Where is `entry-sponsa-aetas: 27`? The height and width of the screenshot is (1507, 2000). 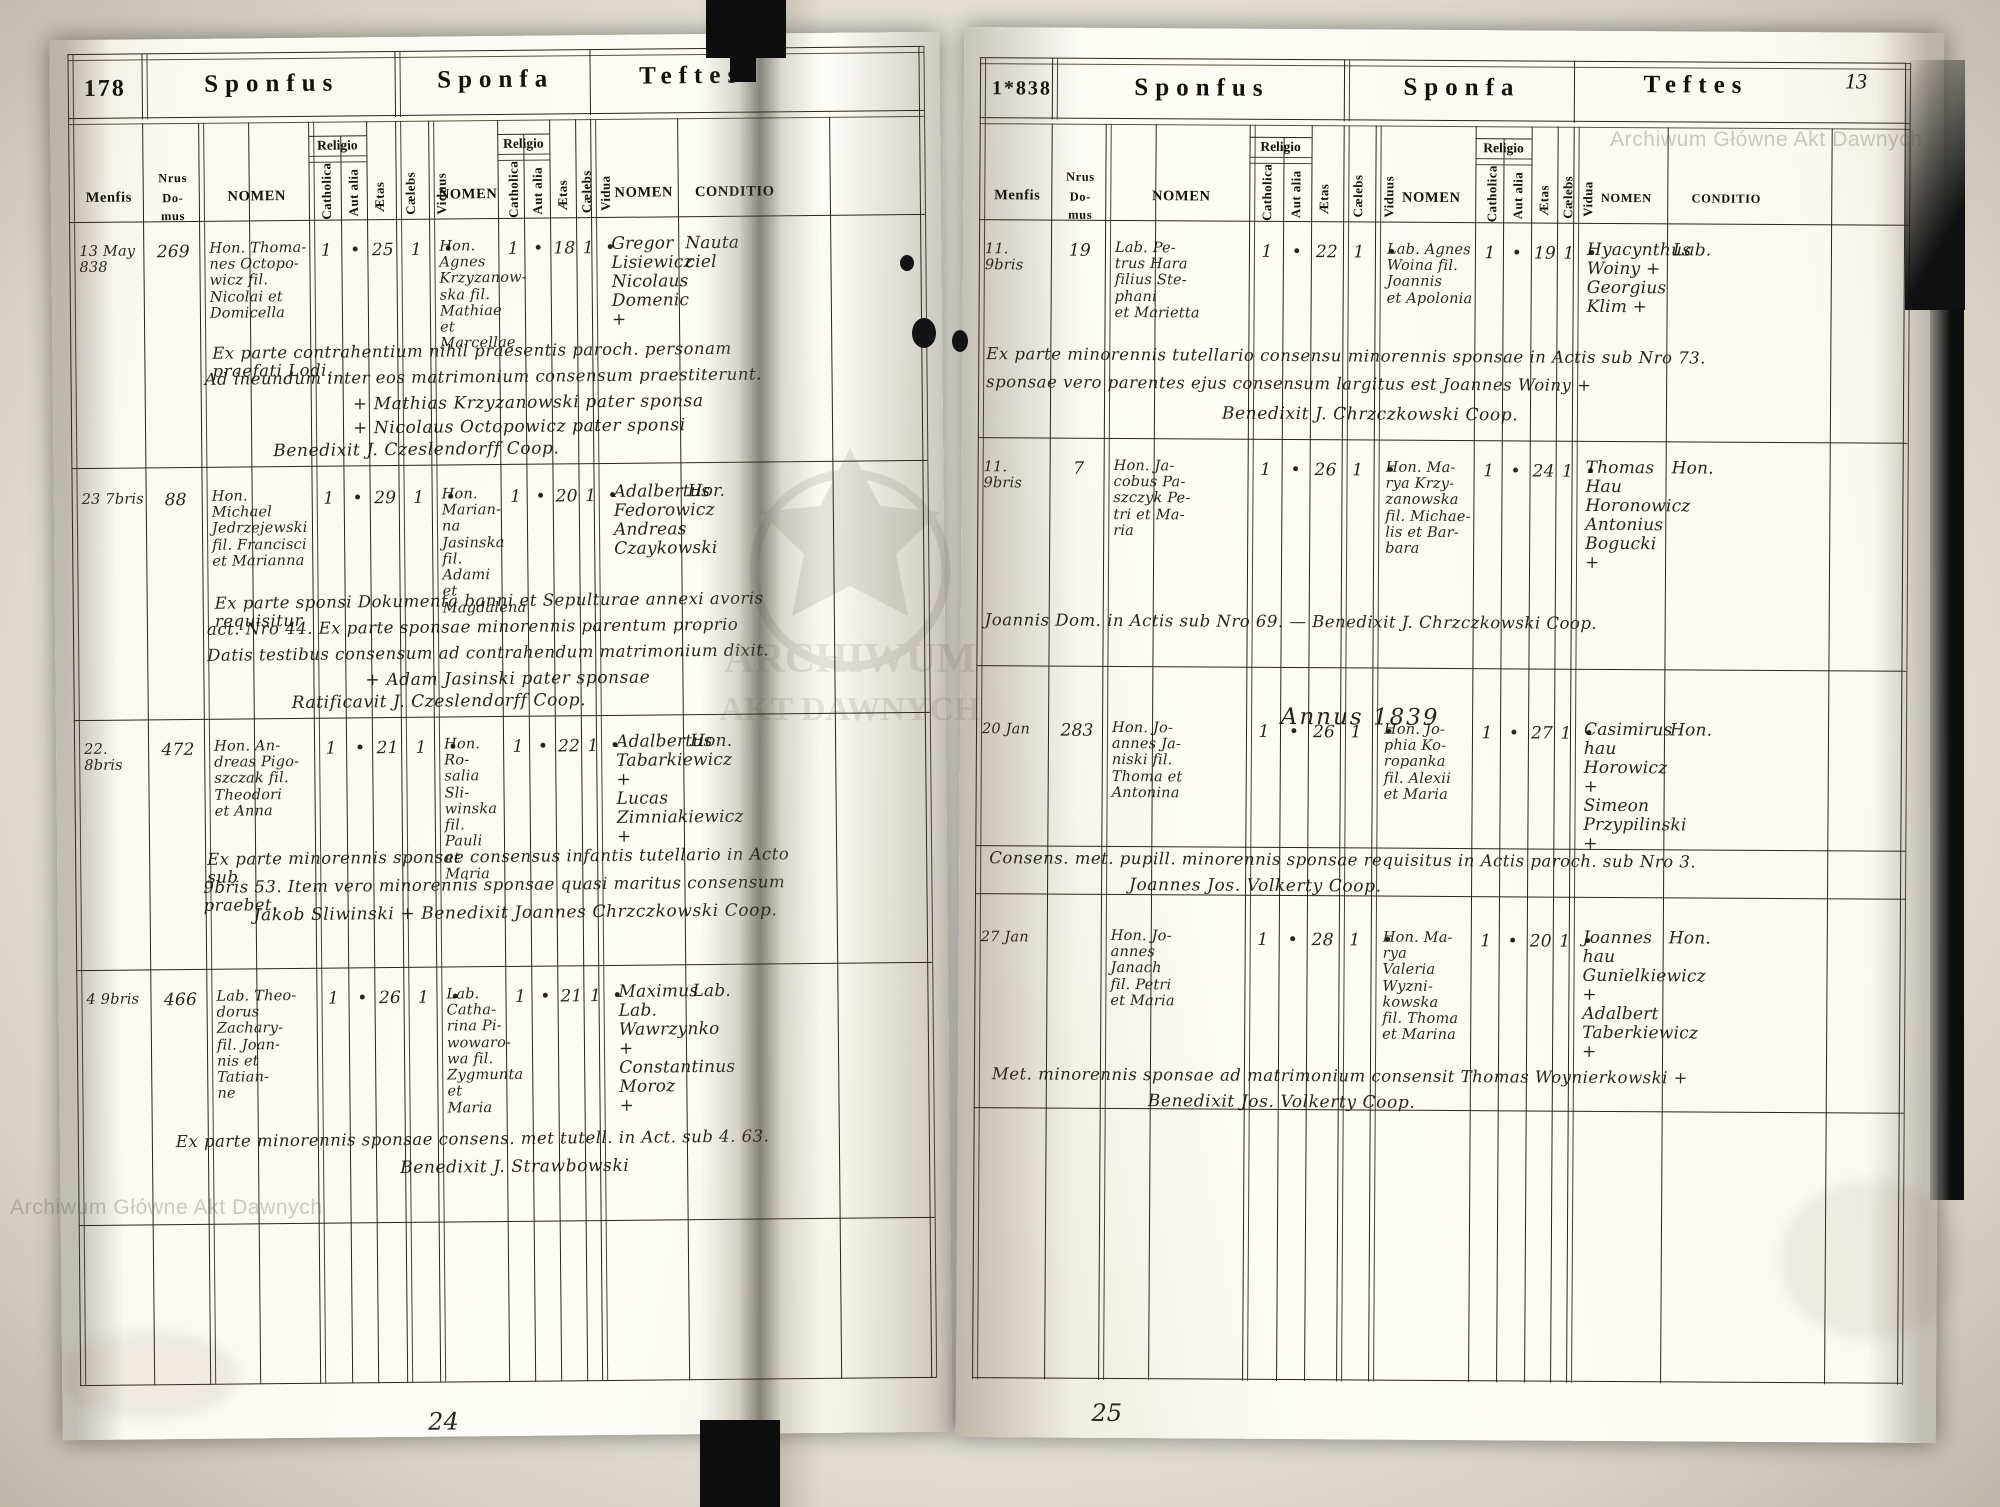
entry-sponsa-aetas: 27 is located at coordinates (1542, 733).